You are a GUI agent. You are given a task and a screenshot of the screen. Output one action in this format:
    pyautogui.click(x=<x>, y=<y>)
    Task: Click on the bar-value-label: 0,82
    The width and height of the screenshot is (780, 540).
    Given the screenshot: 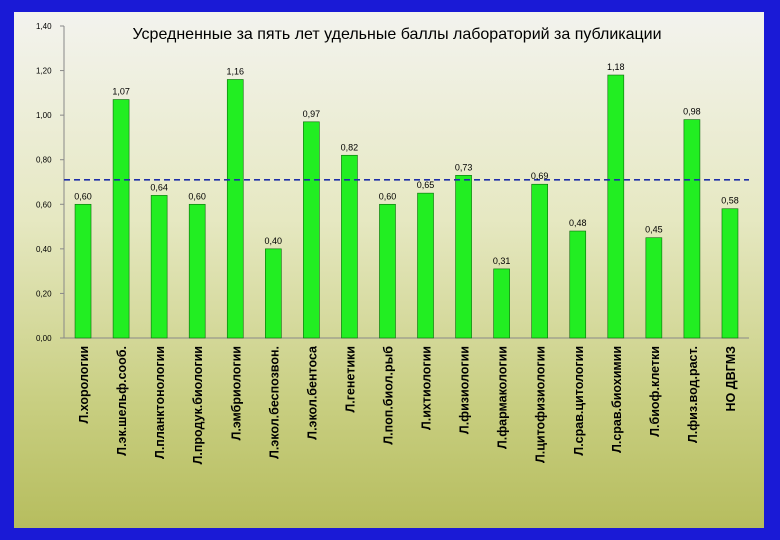 What is the action you would take?
    pyautogui.click(x=350, y=147)
    